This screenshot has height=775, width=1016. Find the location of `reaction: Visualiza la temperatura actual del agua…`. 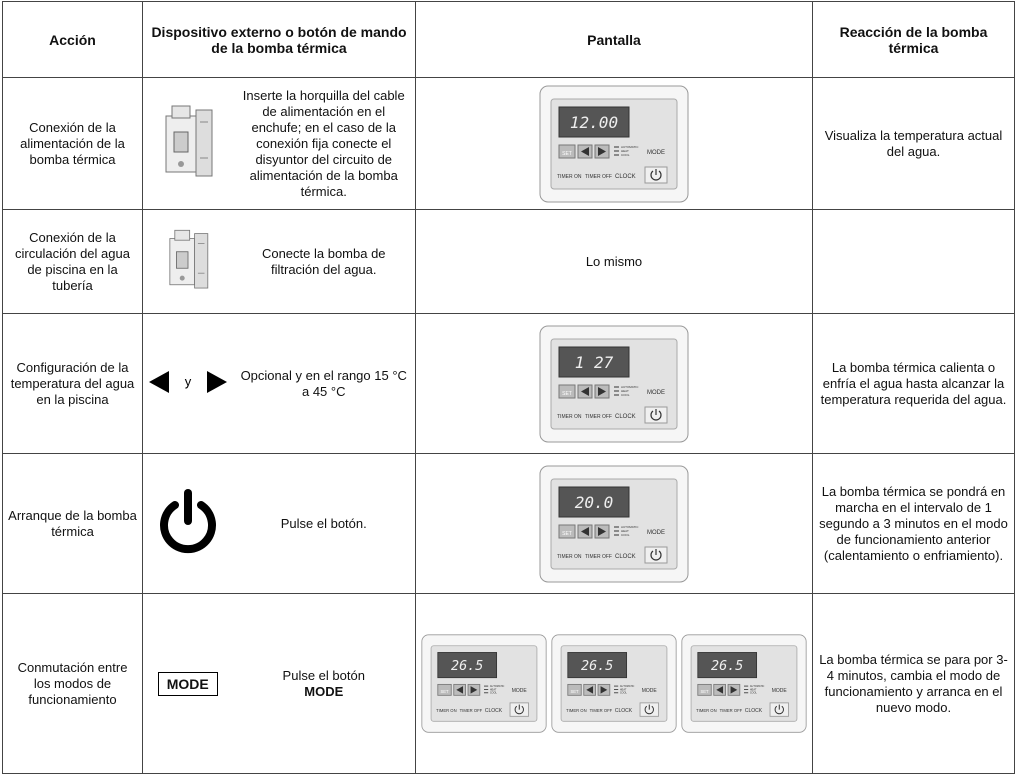

reaction: Visualiza la temperatura actual del agua… is located at coordinates (913, 143).